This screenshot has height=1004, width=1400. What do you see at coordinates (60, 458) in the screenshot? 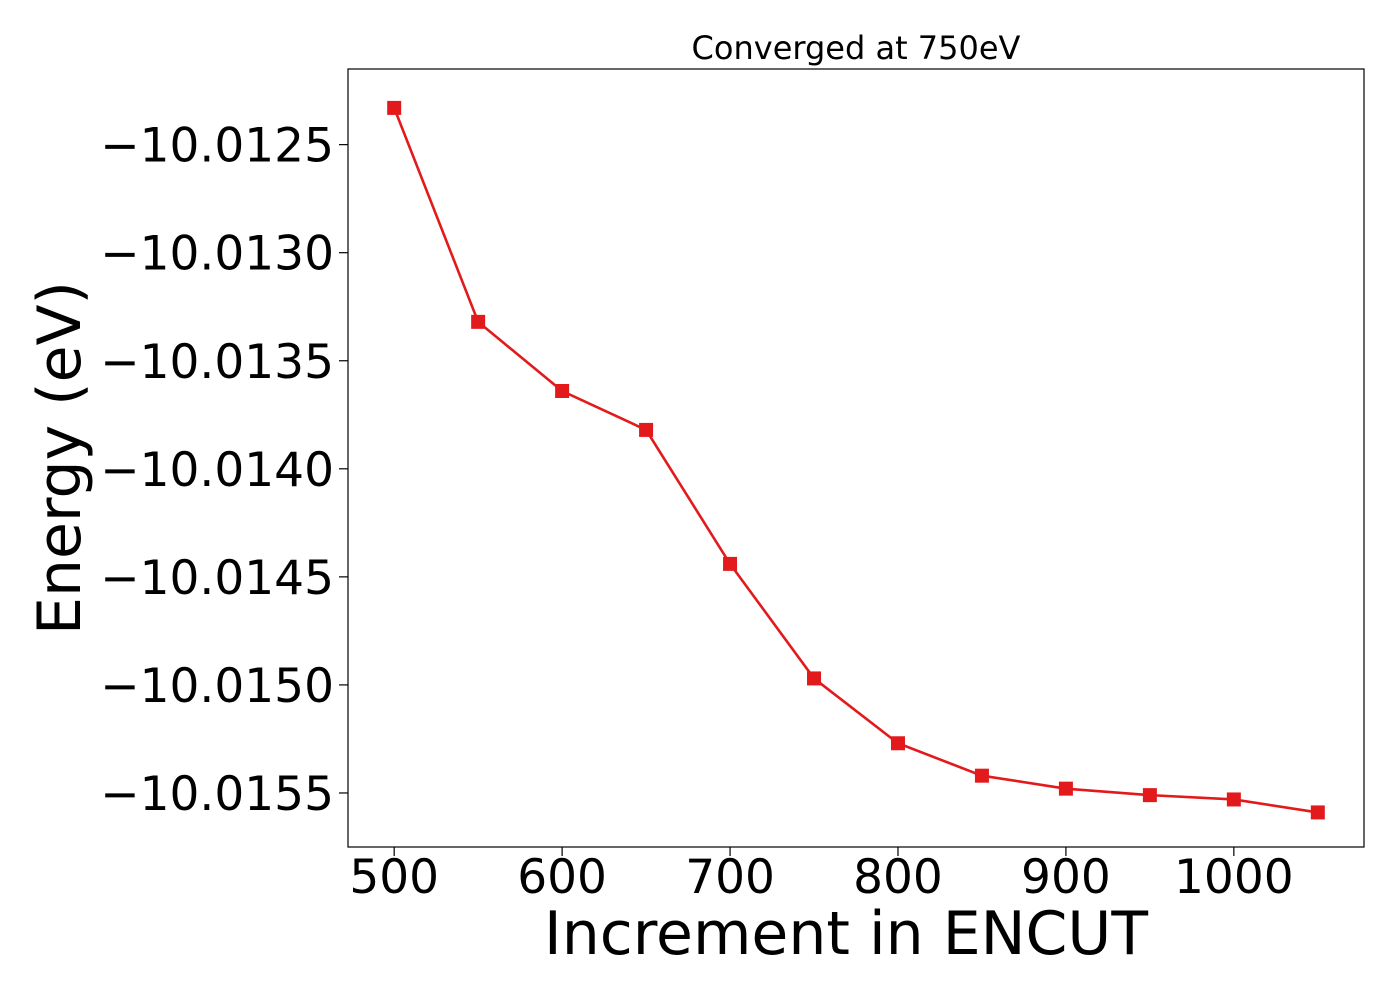
I see `y-axis-label: Energy (eV)` at bounding box center [60, 458].